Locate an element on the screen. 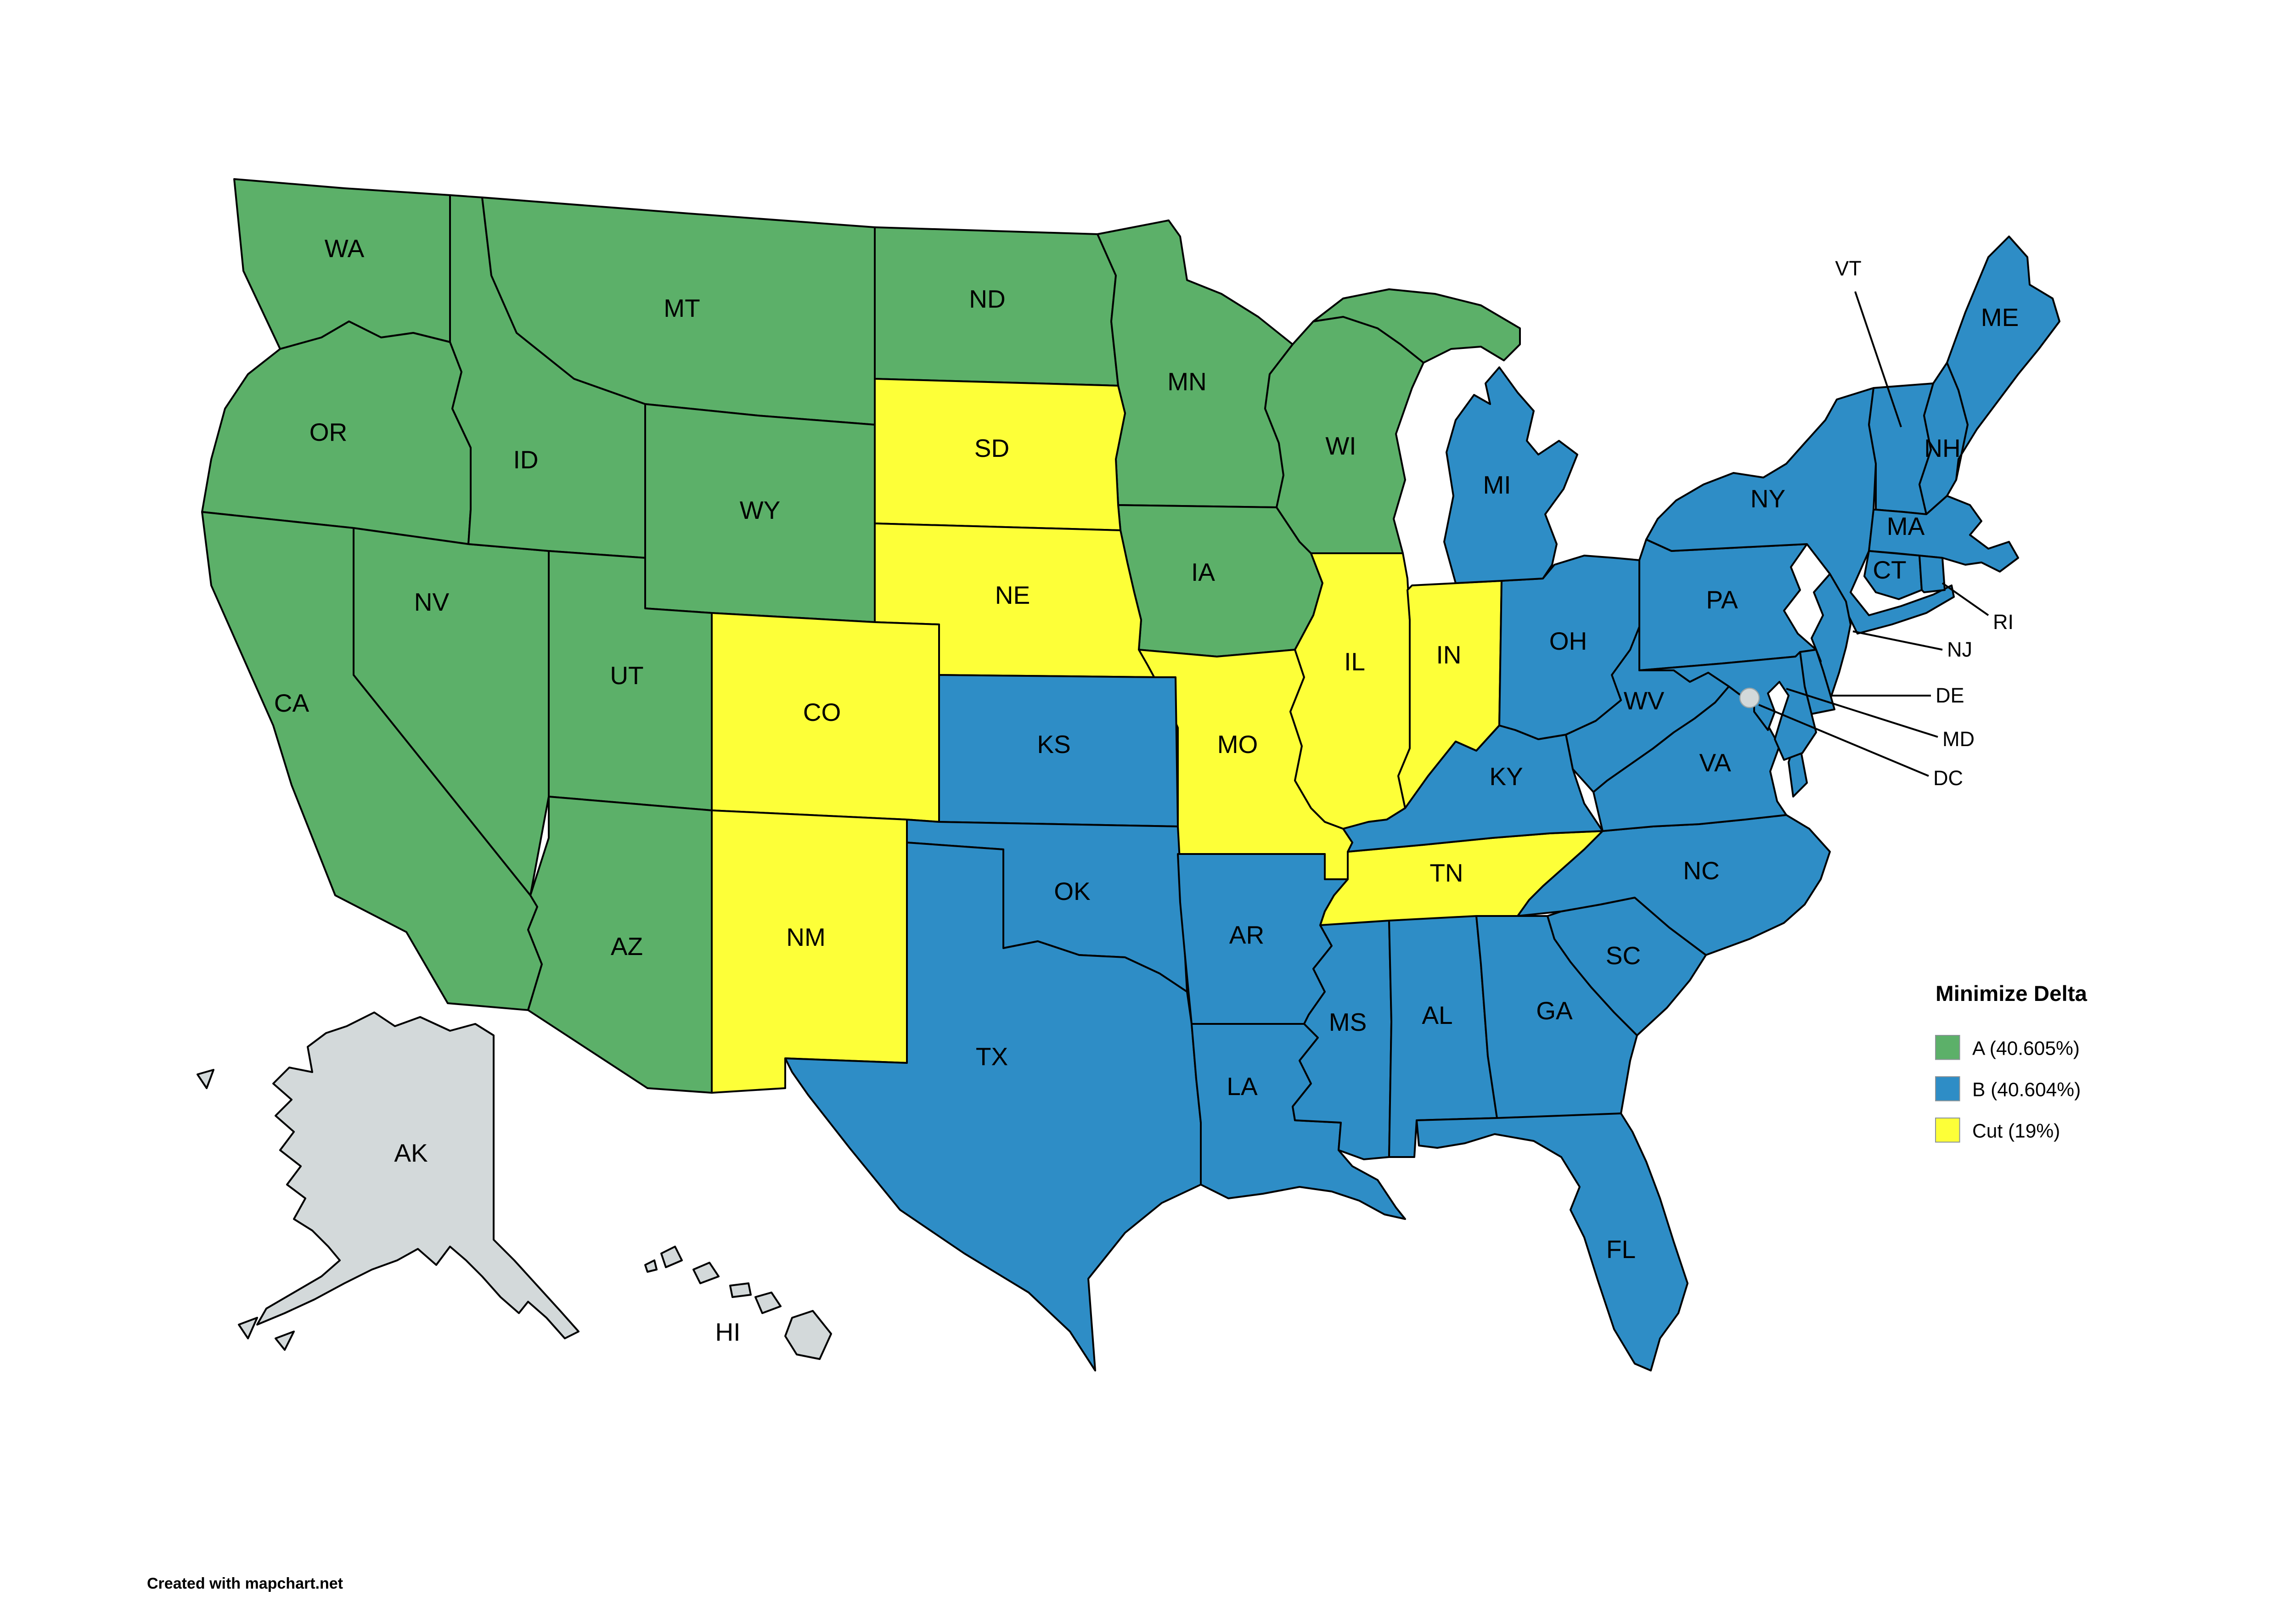 Image resolution: width=2296 pixels, height=1607 pixels. state-SD is located at coordinates (1000, 454).